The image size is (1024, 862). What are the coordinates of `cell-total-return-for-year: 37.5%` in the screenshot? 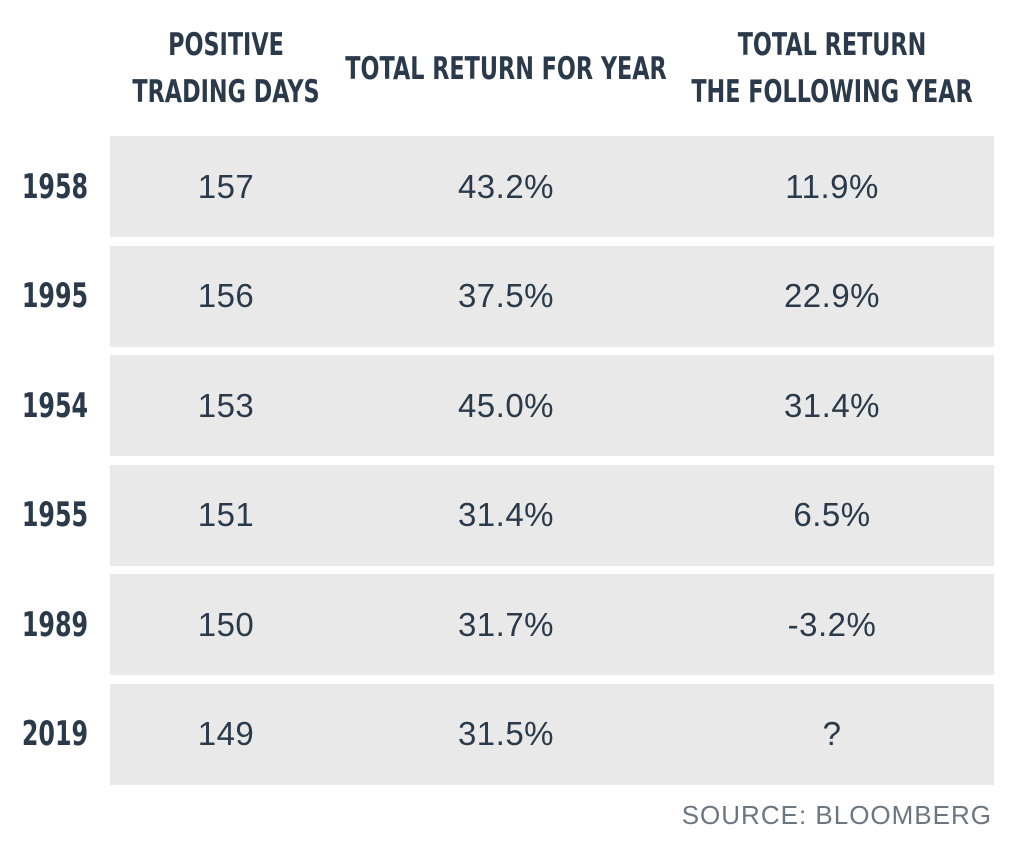 It's located at (506, 295).